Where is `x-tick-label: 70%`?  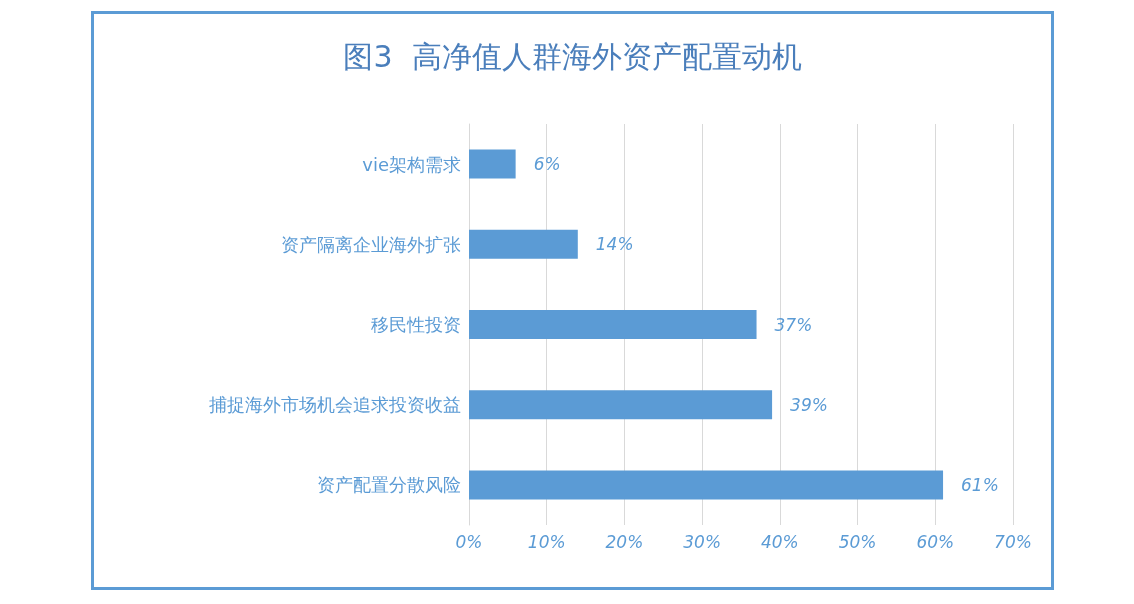
x-tick-label: 70% is located at coordinates (1013, 541).